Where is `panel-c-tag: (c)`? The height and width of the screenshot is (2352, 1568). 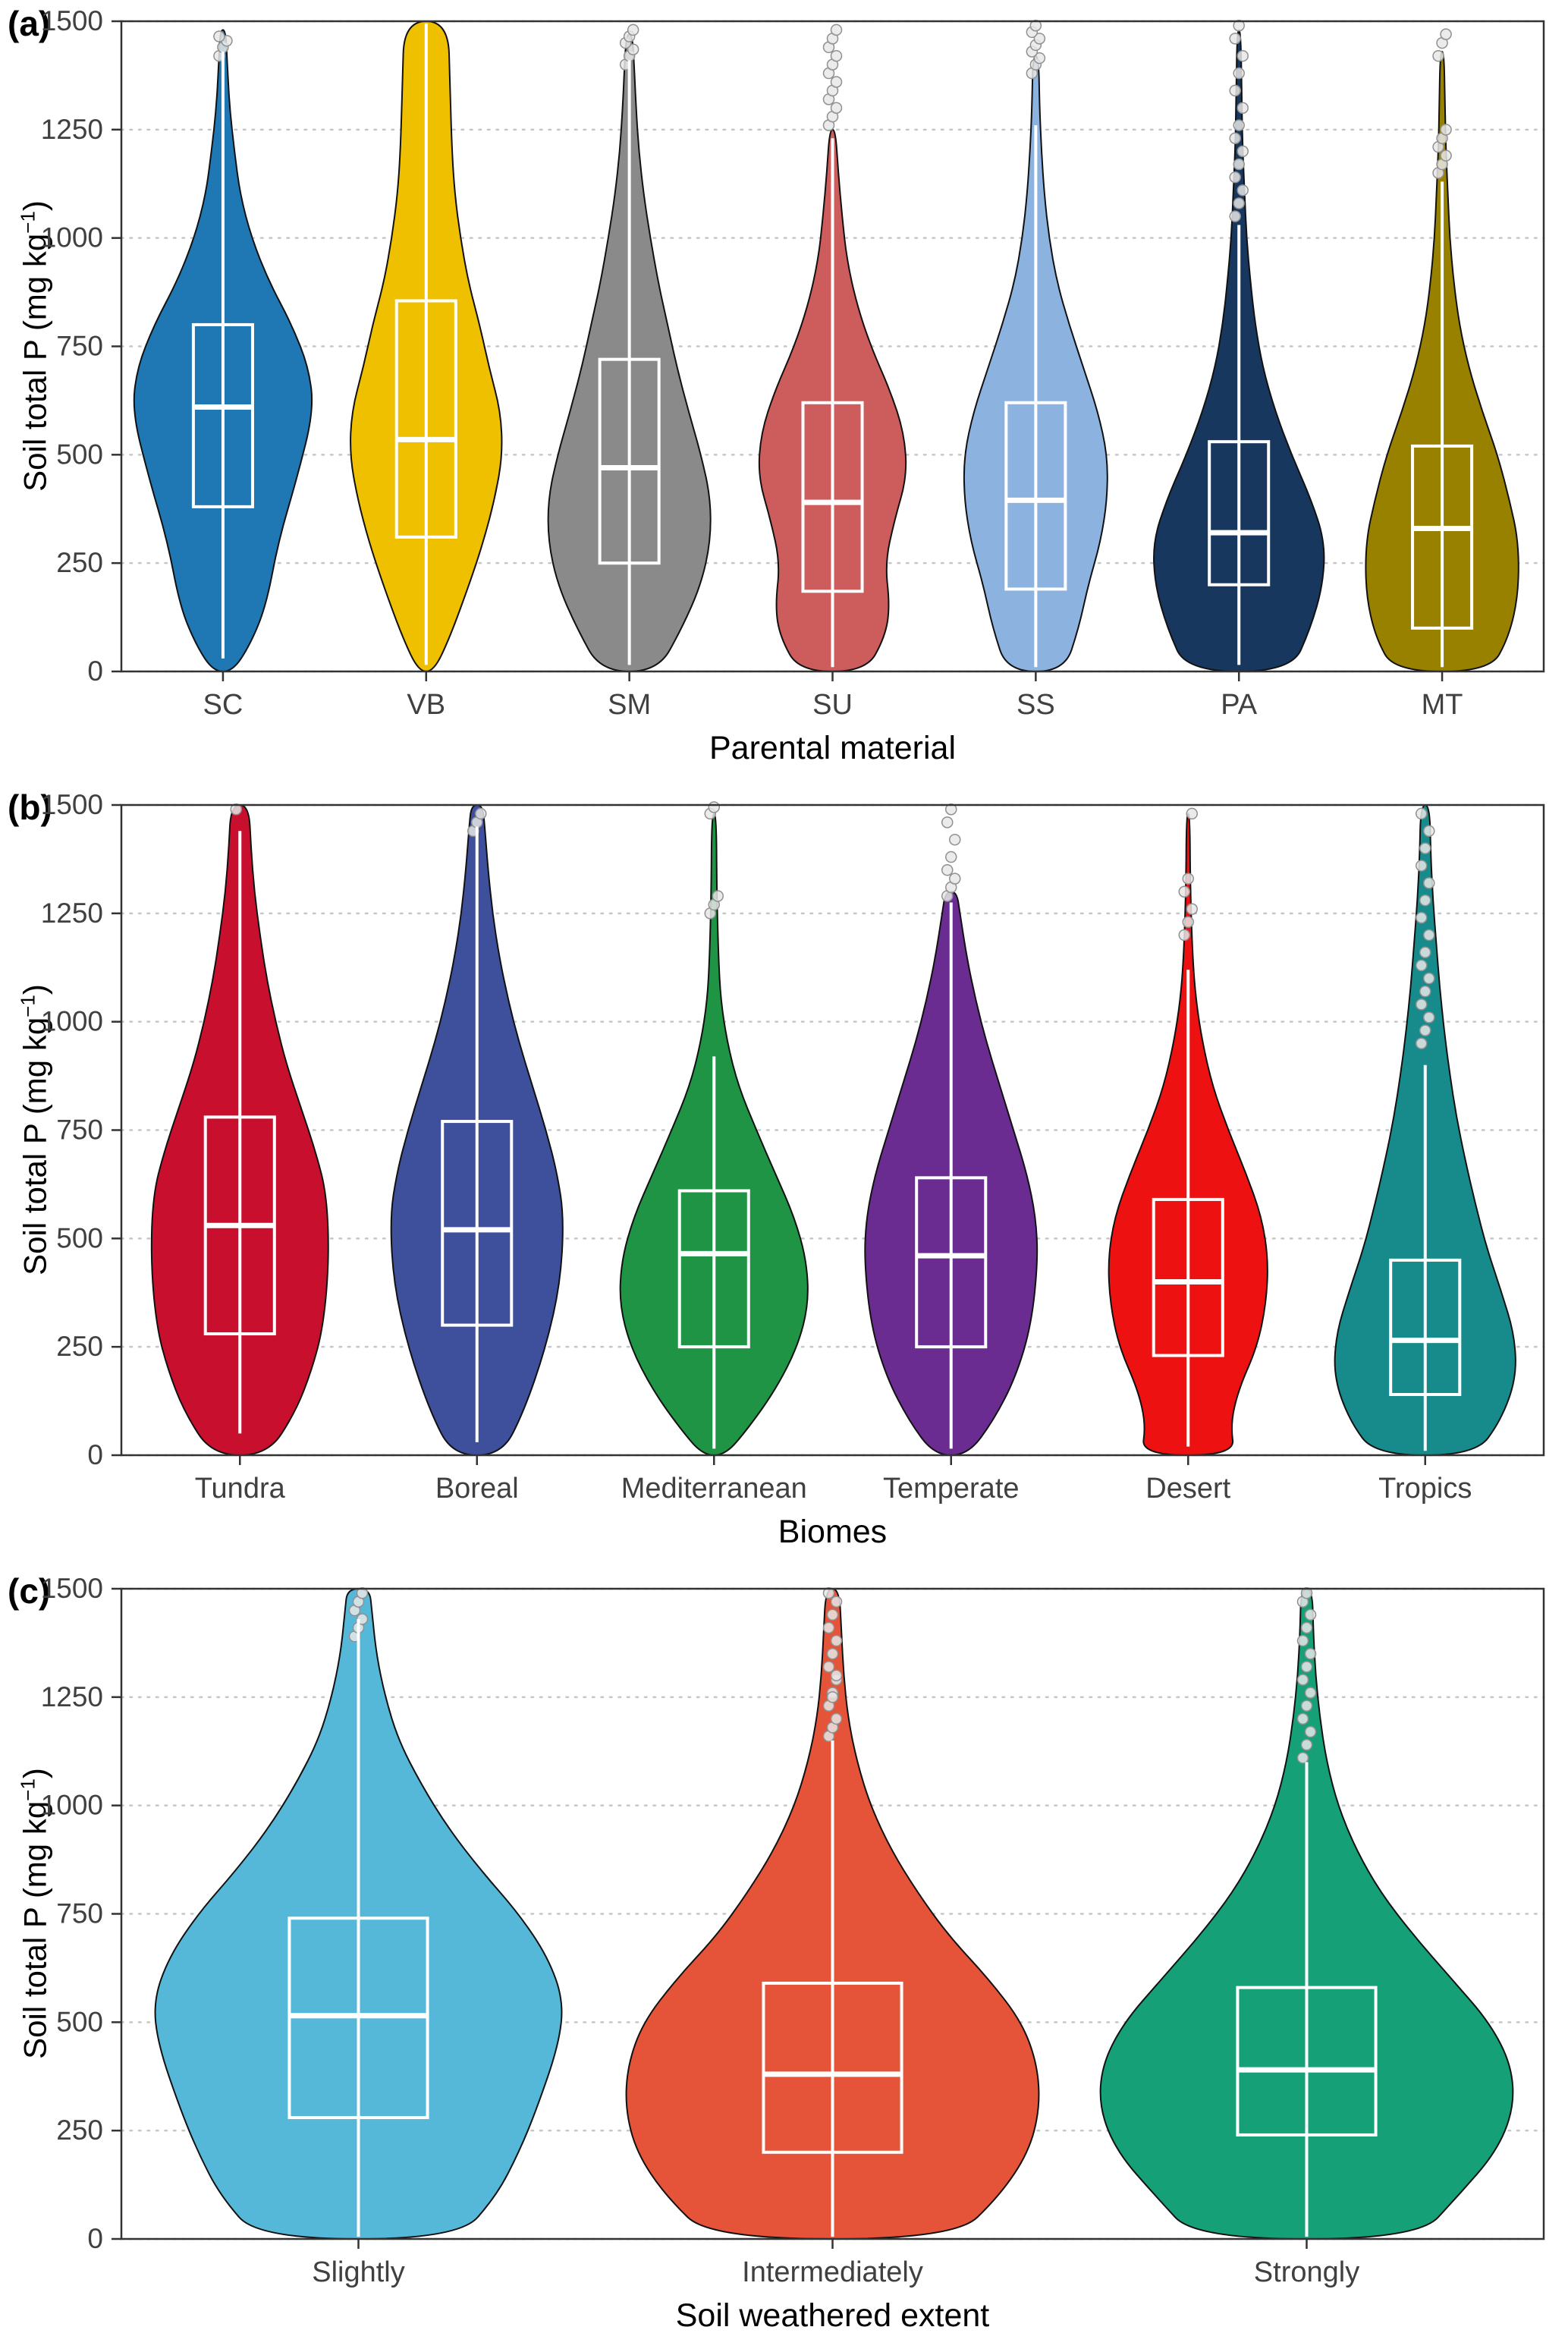
panel-c-tag: (c) is located at coordinates (30, 1591).